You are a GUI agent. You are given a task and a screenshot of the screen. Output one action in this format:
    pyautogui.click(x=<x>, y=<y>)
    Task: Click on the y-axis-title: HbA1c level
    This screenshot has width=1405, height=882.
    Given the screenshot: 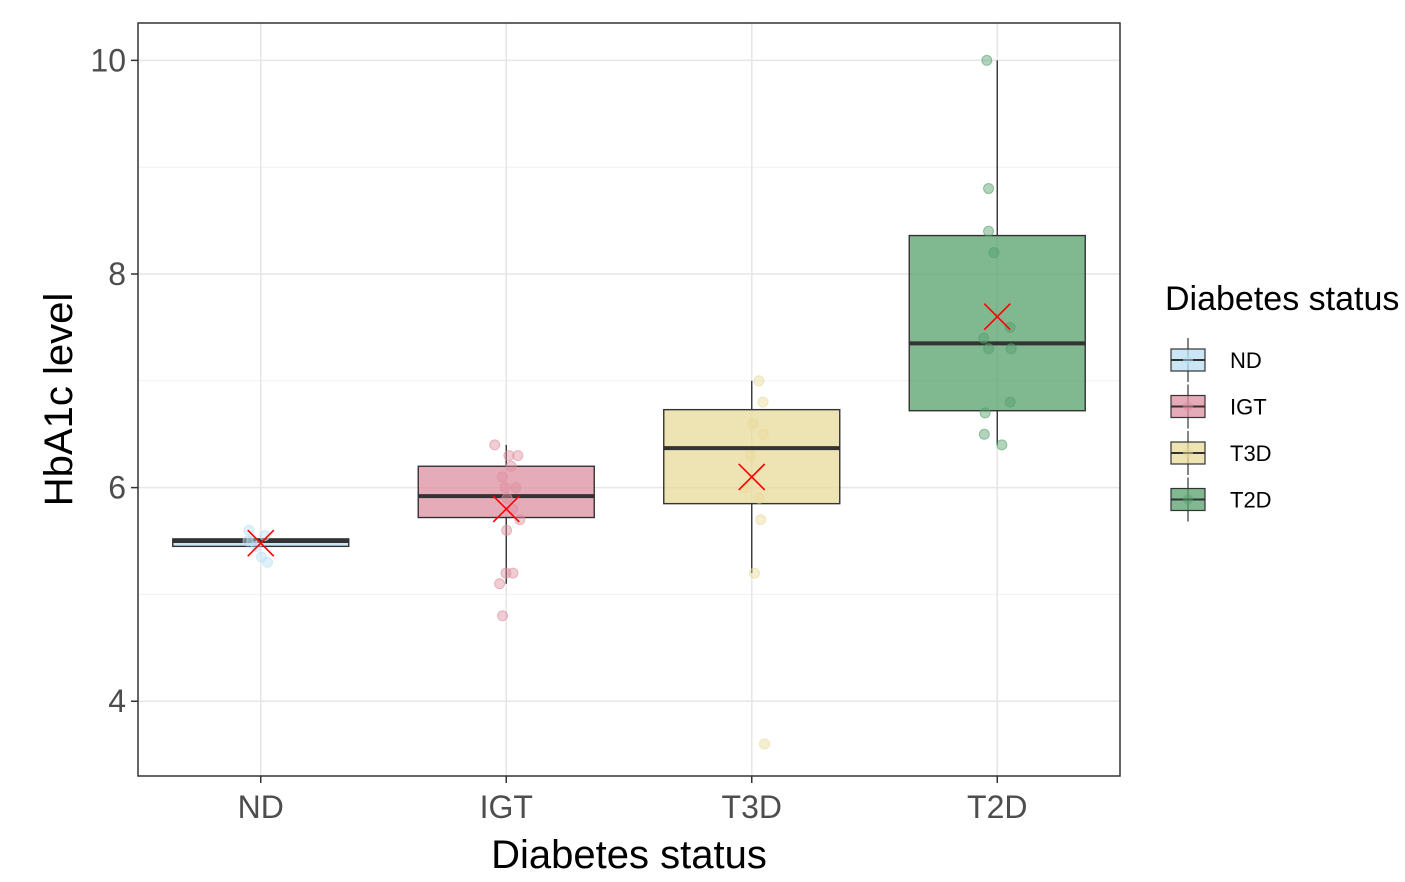 What is the action you would take?
    pyautogui.click(x=59, y=399)
    